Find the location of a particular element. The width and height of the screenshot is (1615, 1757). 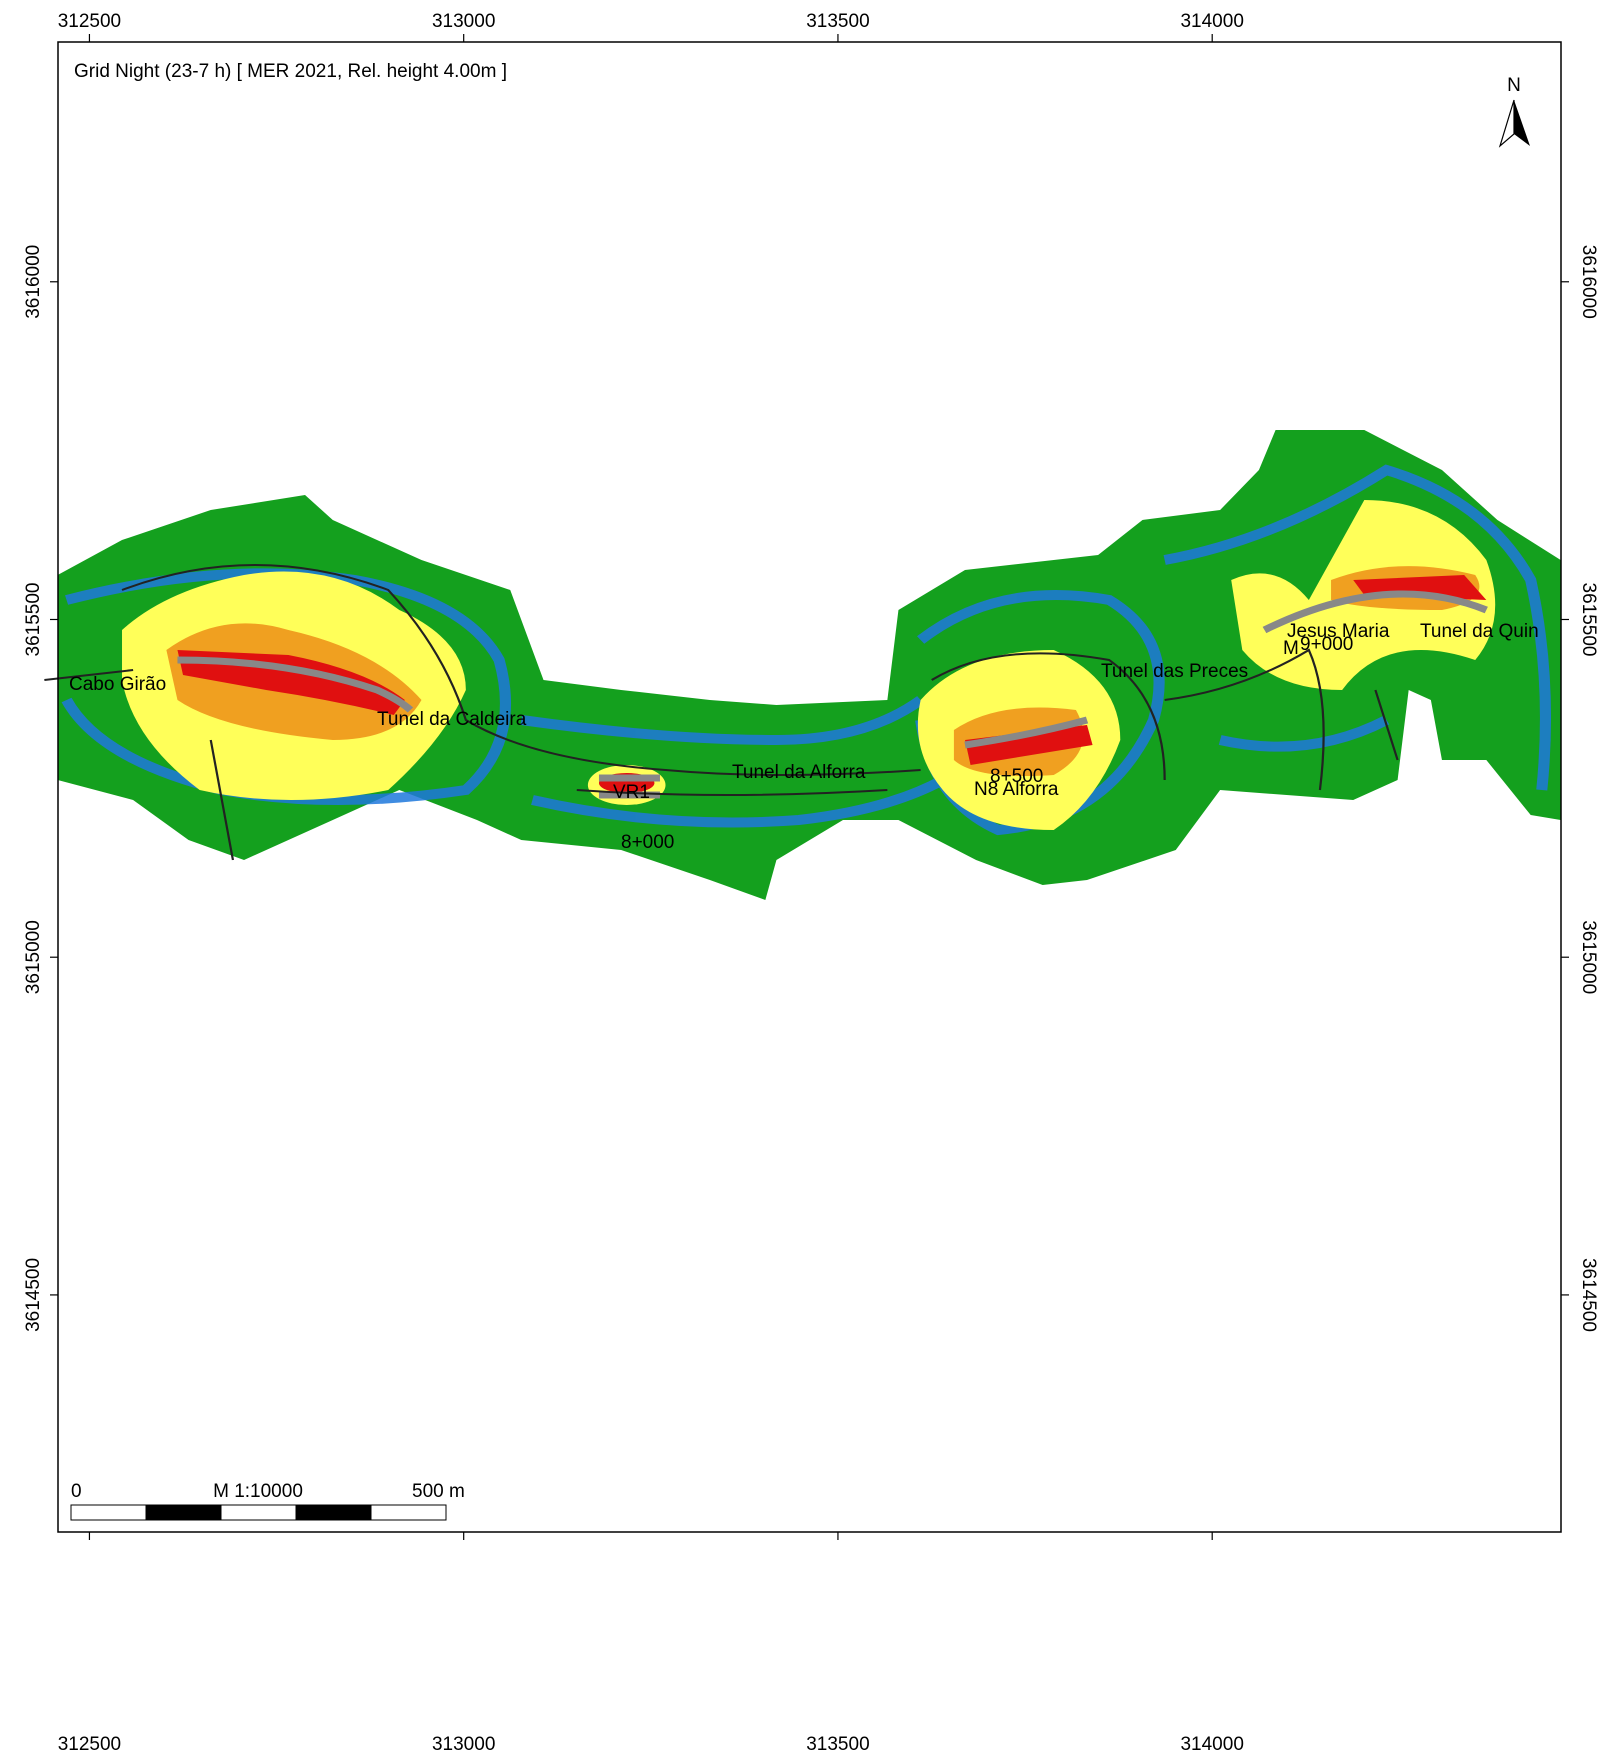

x-tick-label-top: 312500 is located at coordinates (89, 21).